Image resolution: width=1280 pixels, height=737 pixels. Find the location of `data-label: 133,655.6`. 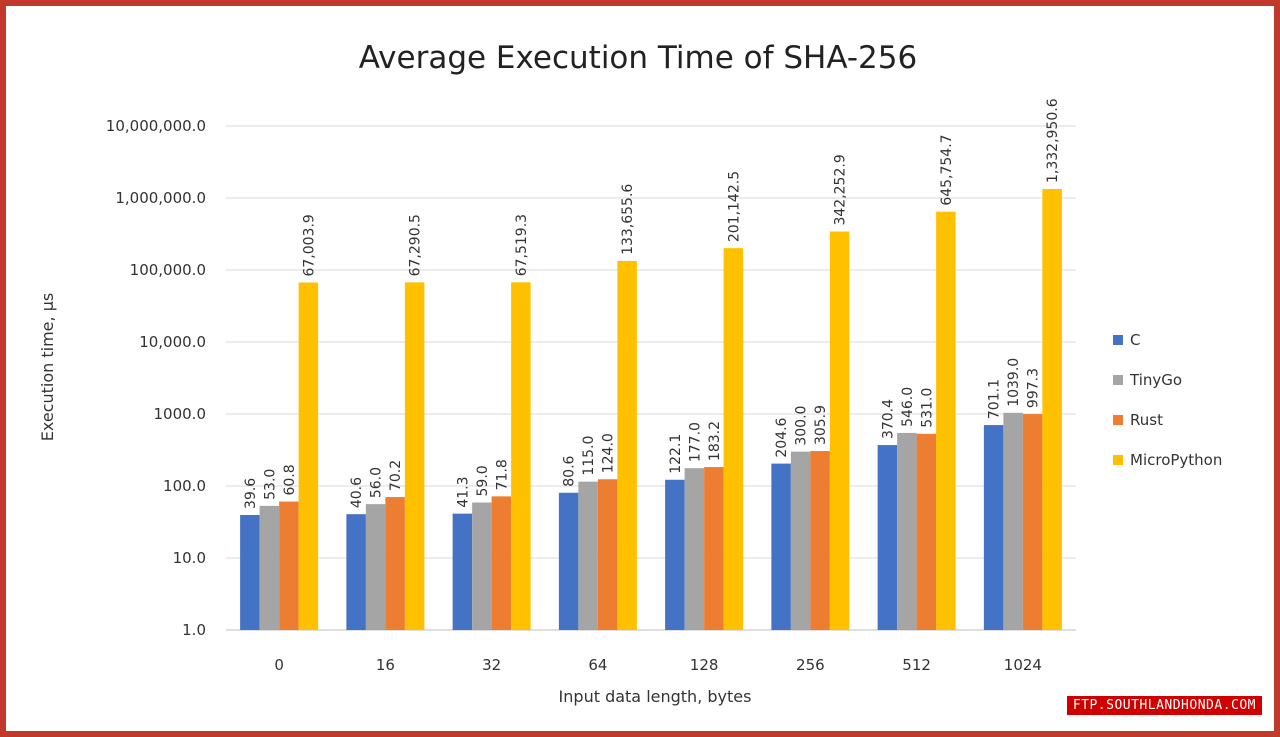

data-label: 133,655.6 is located at coordinates (628, 219).